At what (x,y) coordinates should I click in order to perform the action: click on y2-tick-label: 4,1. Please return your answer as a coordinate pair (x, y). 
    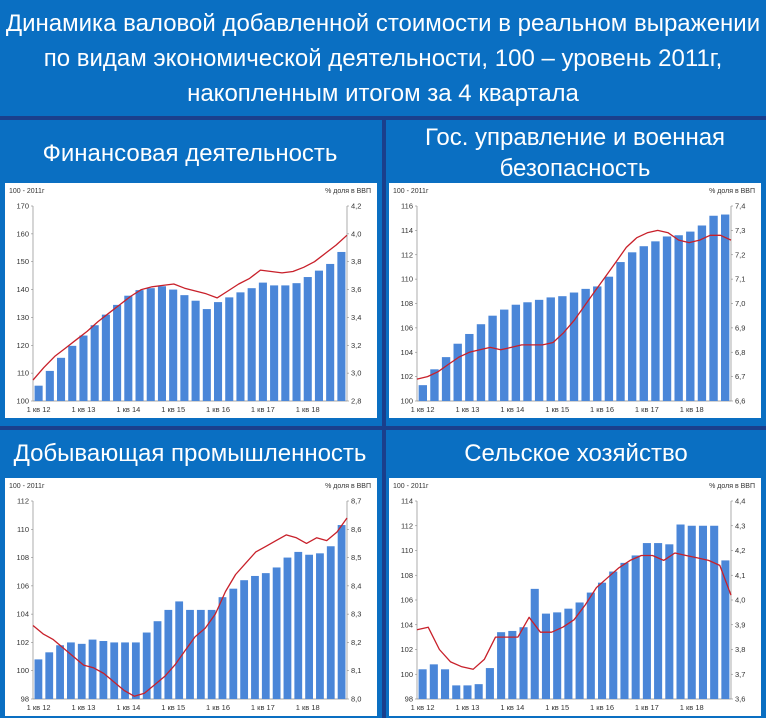
    Looking at the image, I should click on (740, 575).